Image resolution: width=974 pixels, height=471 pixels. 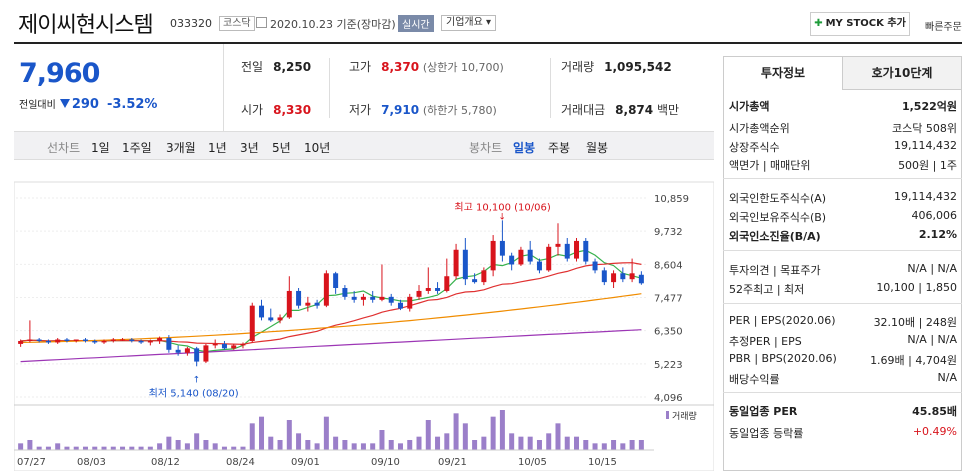 I want to click on tab-orderbook: 호가10단계, so click(x=902, y=73).